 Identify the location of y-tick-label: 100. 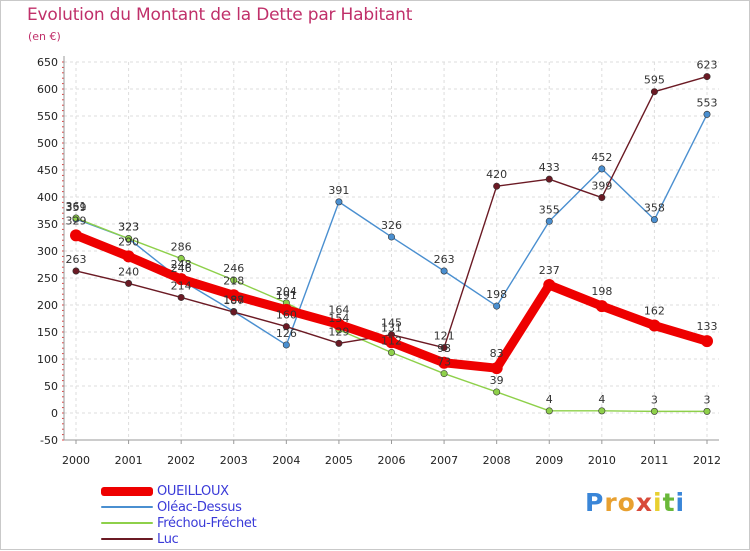
(47, 359).